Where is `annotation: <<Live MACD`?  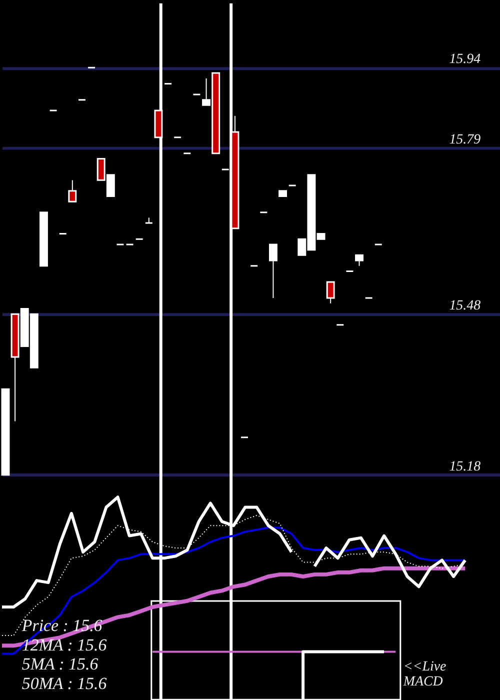 annotation: <<Live MACD is located at coordinates (424, 675).